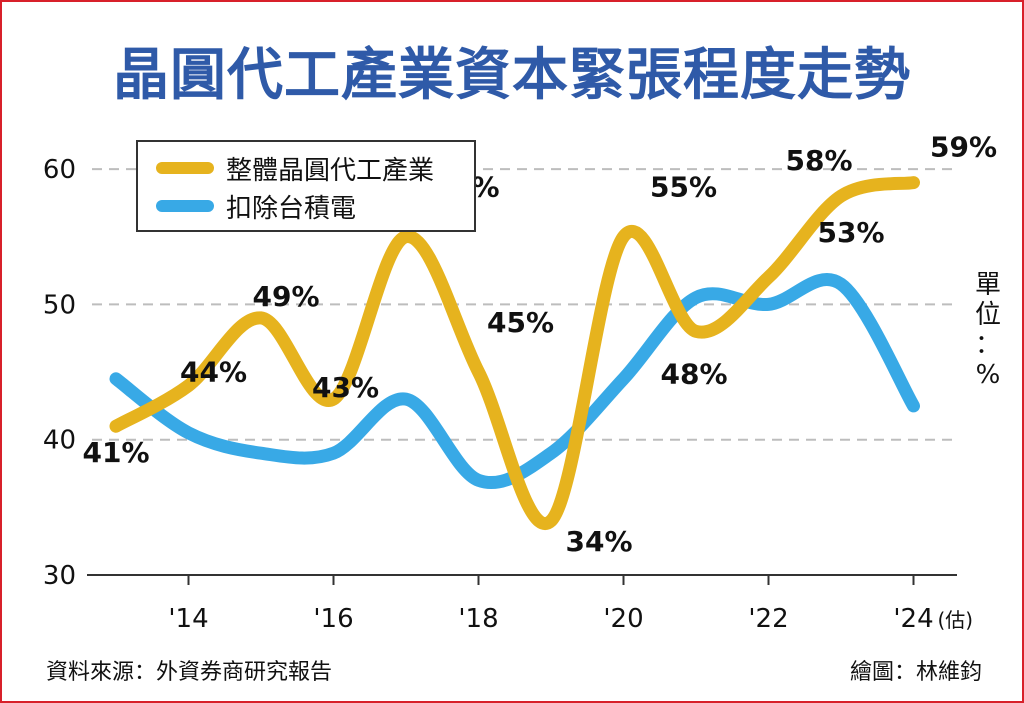 Image resolution: width=1024 pixels, height=703 pixels. Describe the element at coordinates (915, 672) in the screenshot. I see `credit-note: 繪圖：林維鈞` at that location.